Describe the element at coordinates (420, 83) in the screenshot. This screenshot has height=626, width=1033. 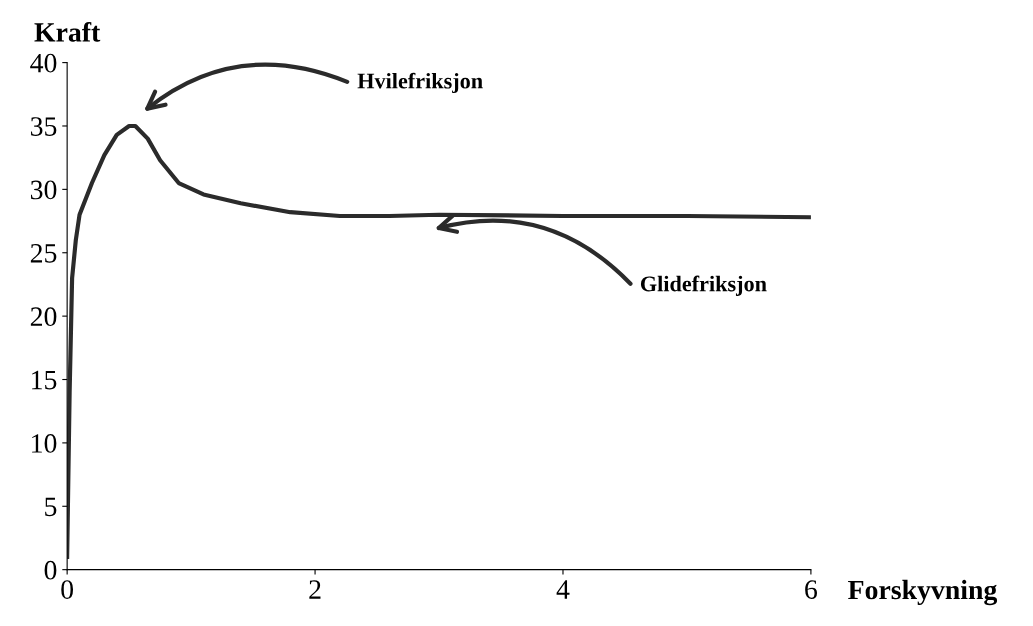
I see `annotation: Hvilefriksjon` at that location.